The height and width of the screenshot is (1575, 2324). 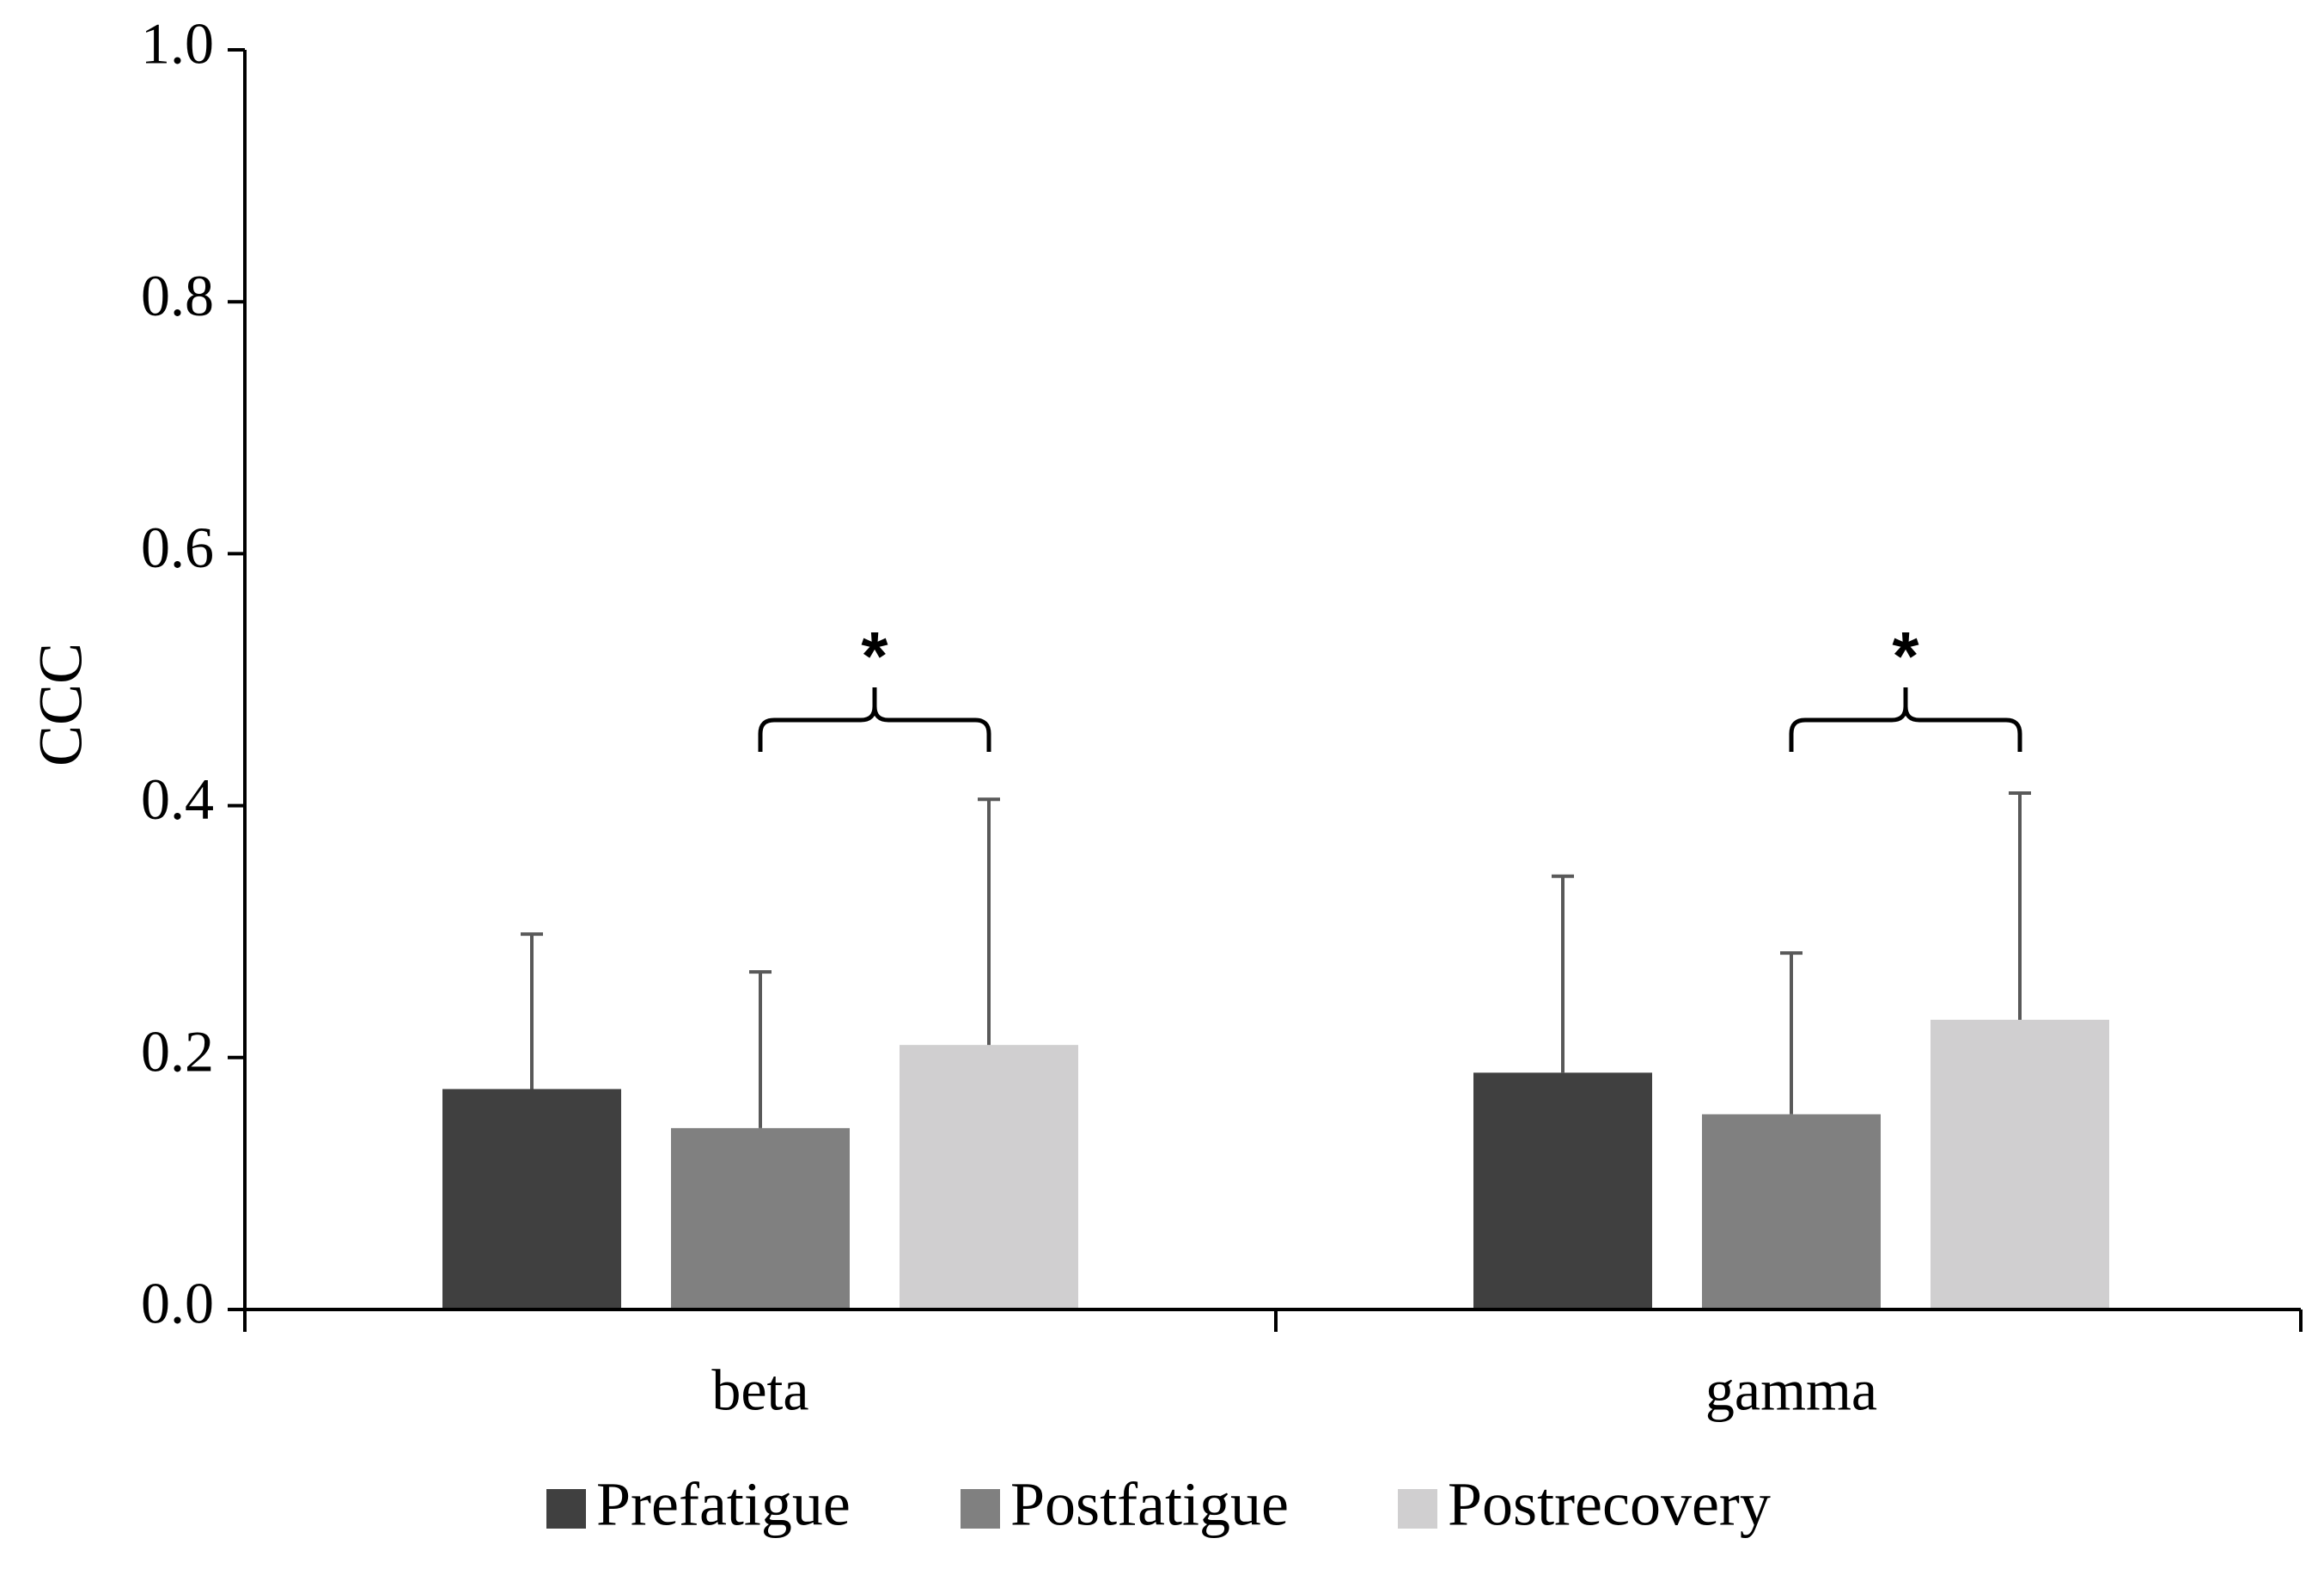 What do you see at coordinates (177, 547) in the screenshot?
I see `y-tick-label: 0.6` at bounding box center [177, 547].